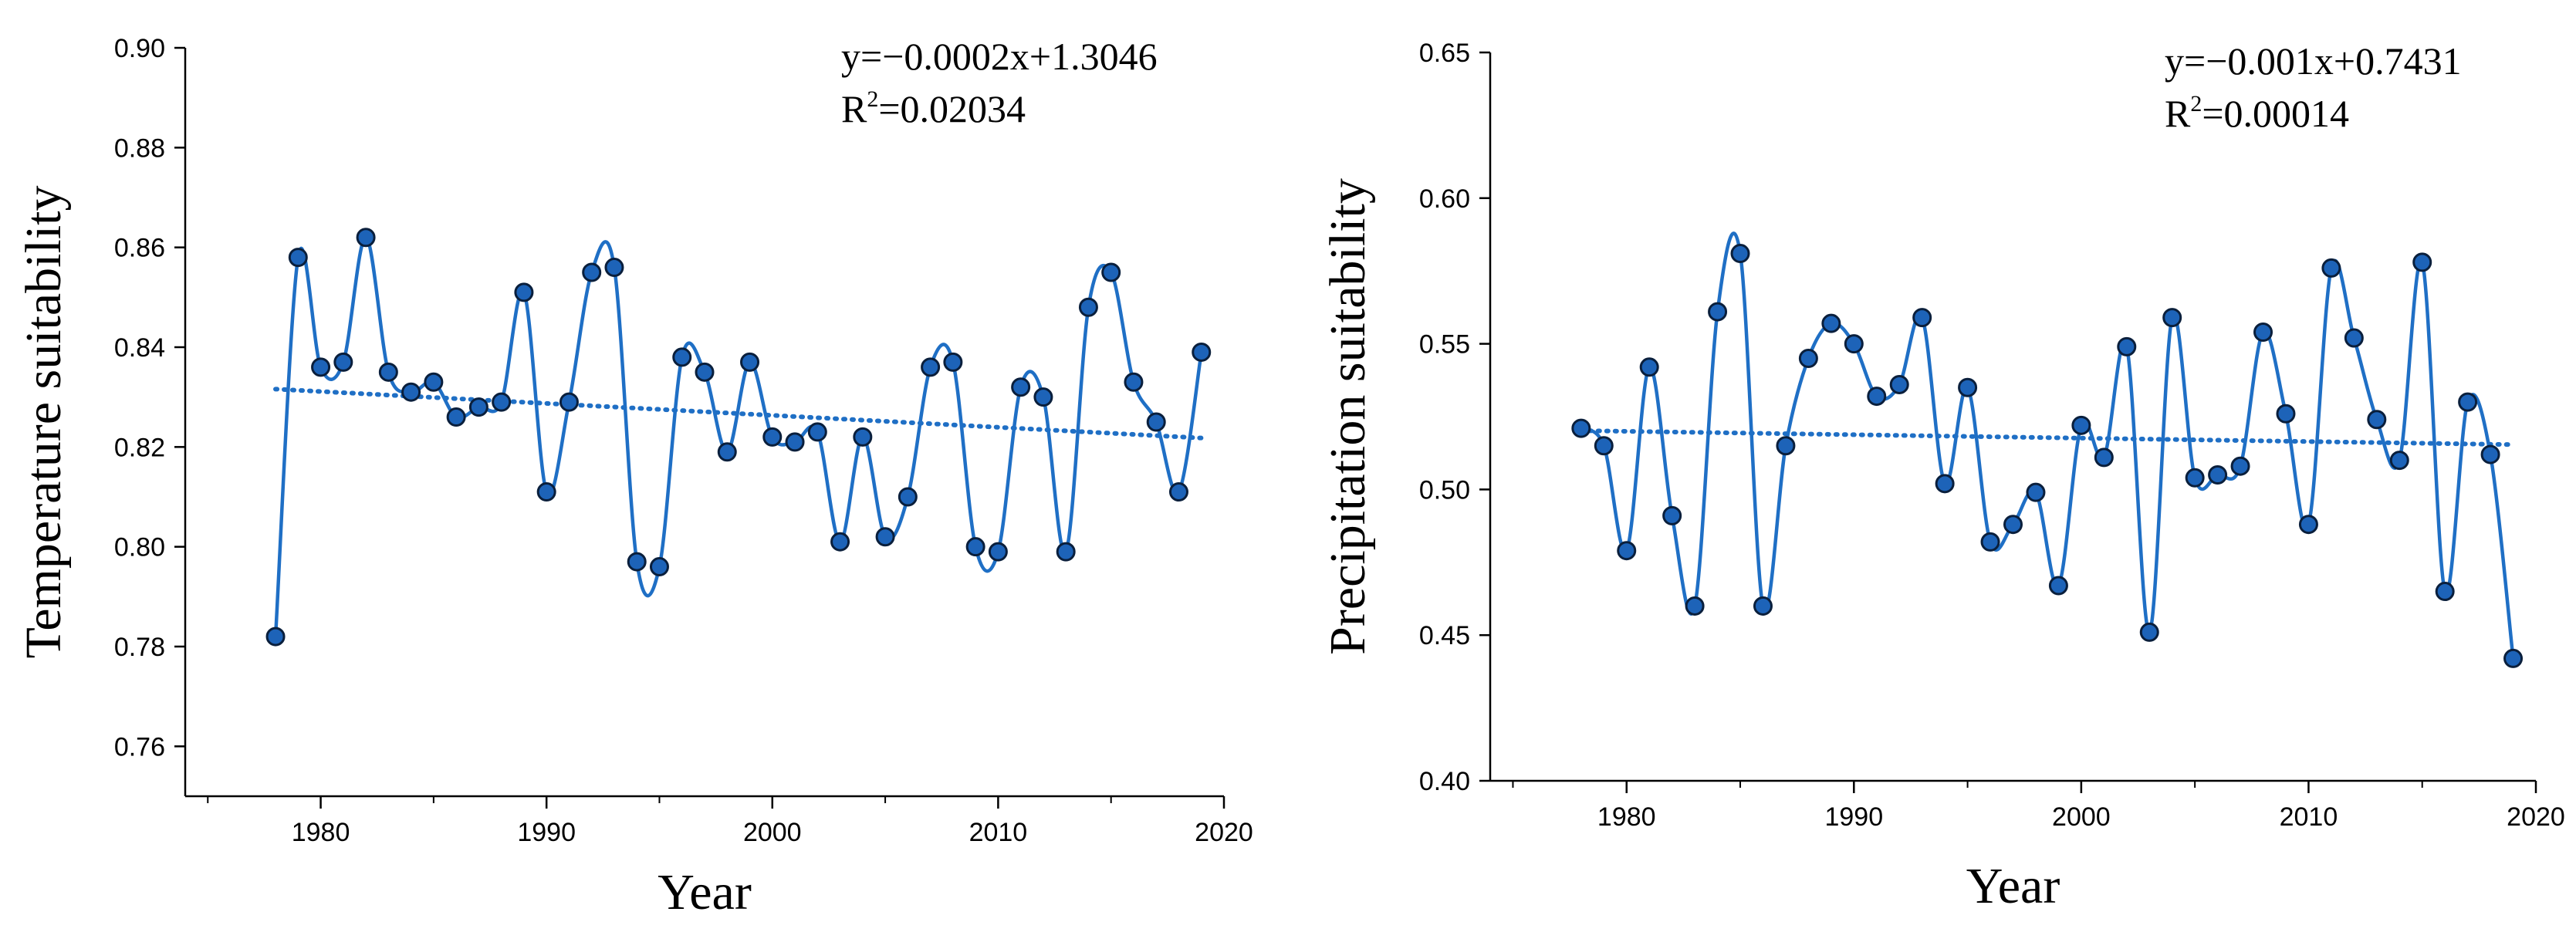 The image size is (2576, 949). I want to click on precipitation-y-tick-label: 0.40, so click(1444, 781).